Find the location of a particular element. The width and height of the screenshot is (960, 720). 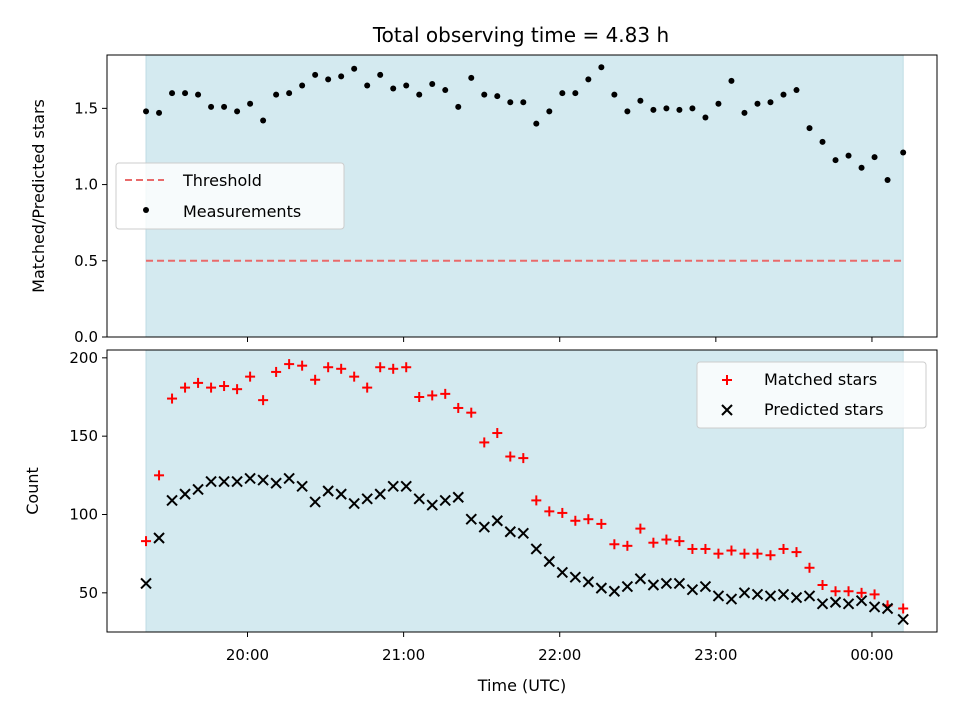

bottom-legend: Matched stars Predicted stars is located at coordinates (811, 395).